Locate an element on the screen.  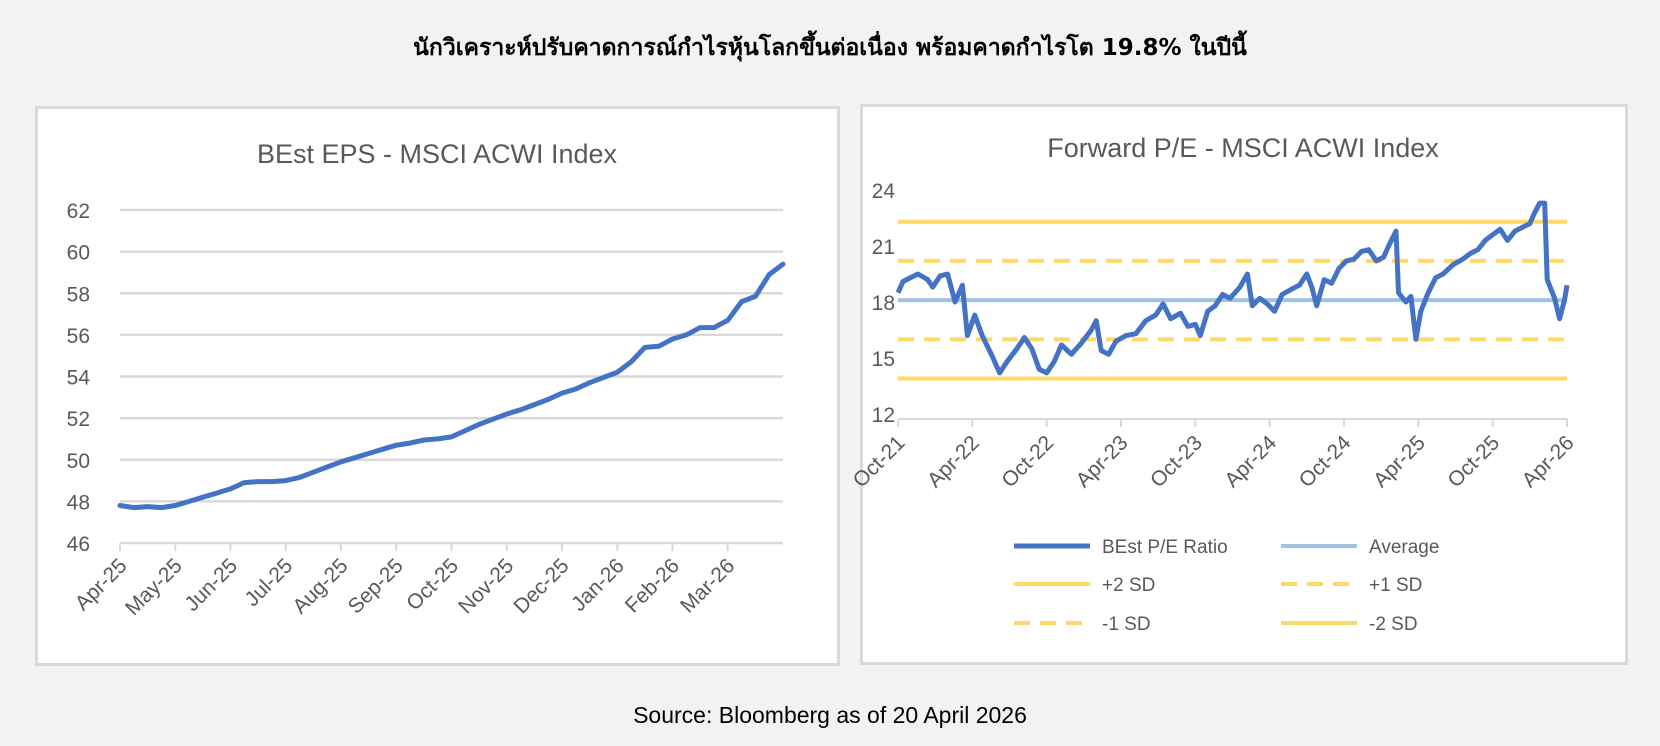
y-tick-label: 46 is located at coordinates (78, 544).